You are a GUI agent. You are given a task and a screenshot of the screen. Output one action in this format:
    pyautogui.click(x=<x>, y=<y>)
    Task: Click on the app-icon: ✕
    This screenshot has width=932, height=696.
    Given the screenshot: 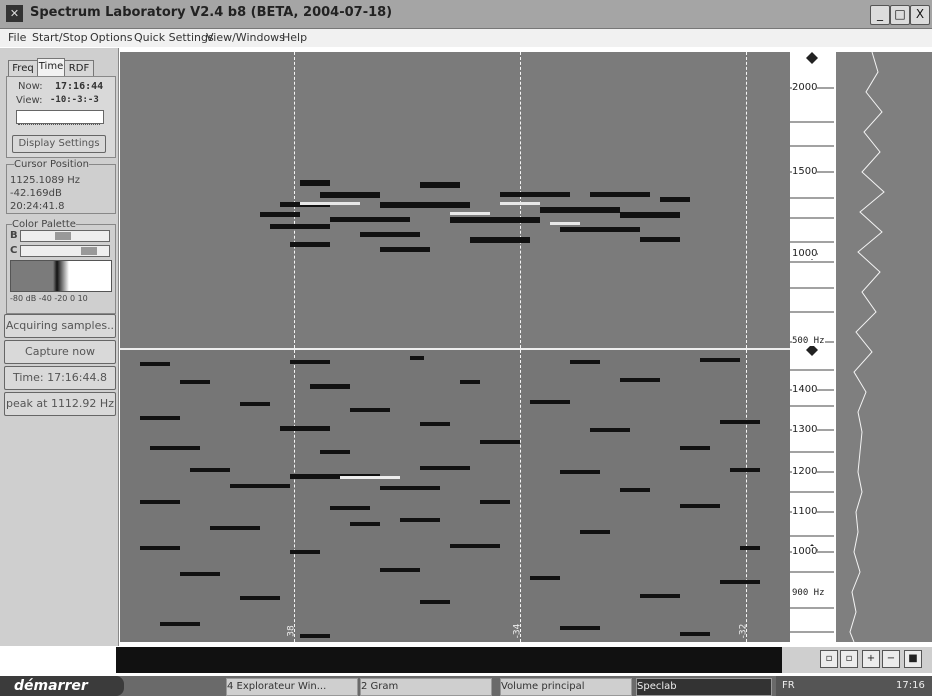 What is the action you would take?
    pyautogui.click(x=14, y=13)
    